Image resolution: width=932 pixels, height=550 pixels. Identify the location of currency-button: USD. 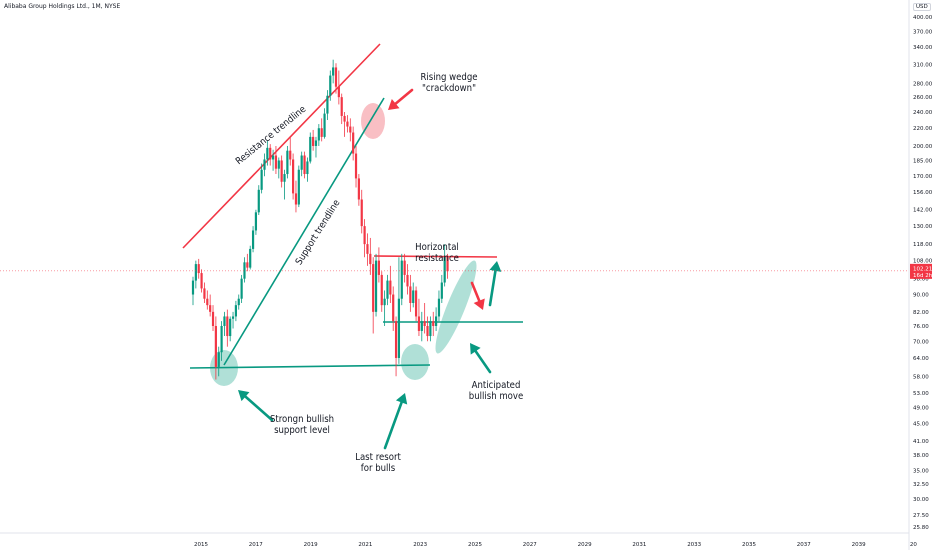
(922, 7).